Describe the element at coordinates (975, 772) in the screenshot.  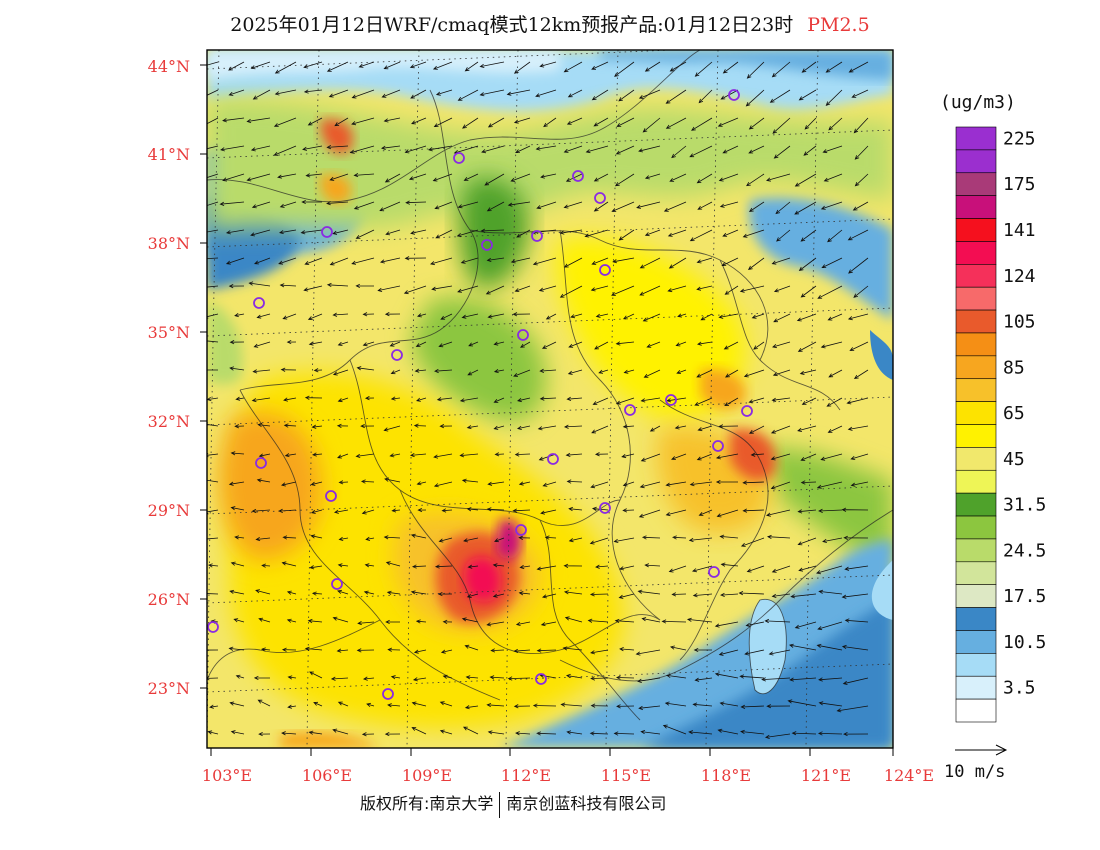
I see `vector-scale-label: 10 m/s` at that location.